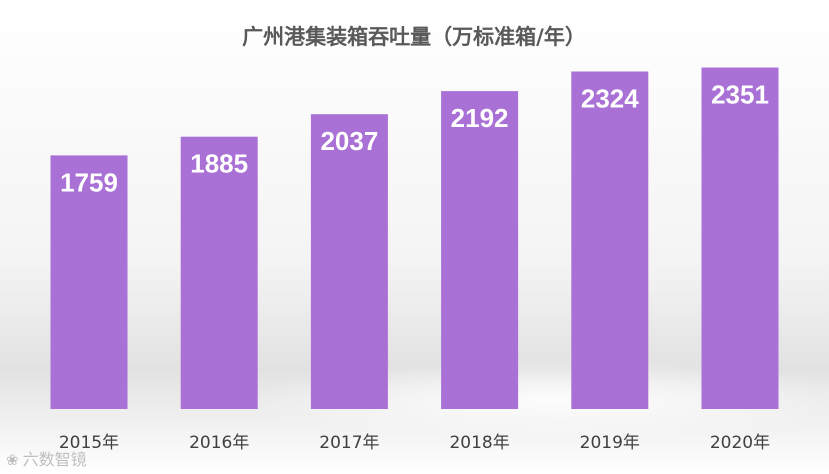  Describe the element at coordinates (610, 99) in the screenshot. I see `data-label-4: 2324` at that location.